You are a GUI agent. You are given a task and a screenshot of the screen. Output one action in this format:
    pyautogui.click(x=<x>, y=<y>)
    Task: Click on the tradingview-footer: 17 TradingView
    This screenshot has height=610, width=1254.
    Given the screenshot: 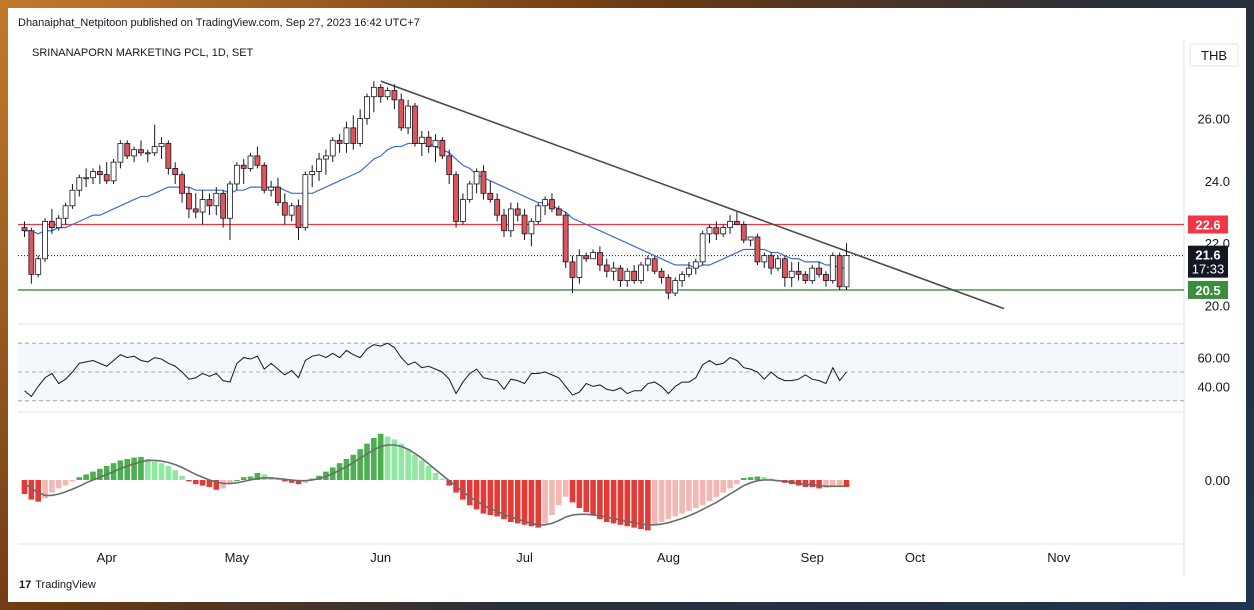 What is the action you would take?
    pyautogui.click(x=57, y=585)
    